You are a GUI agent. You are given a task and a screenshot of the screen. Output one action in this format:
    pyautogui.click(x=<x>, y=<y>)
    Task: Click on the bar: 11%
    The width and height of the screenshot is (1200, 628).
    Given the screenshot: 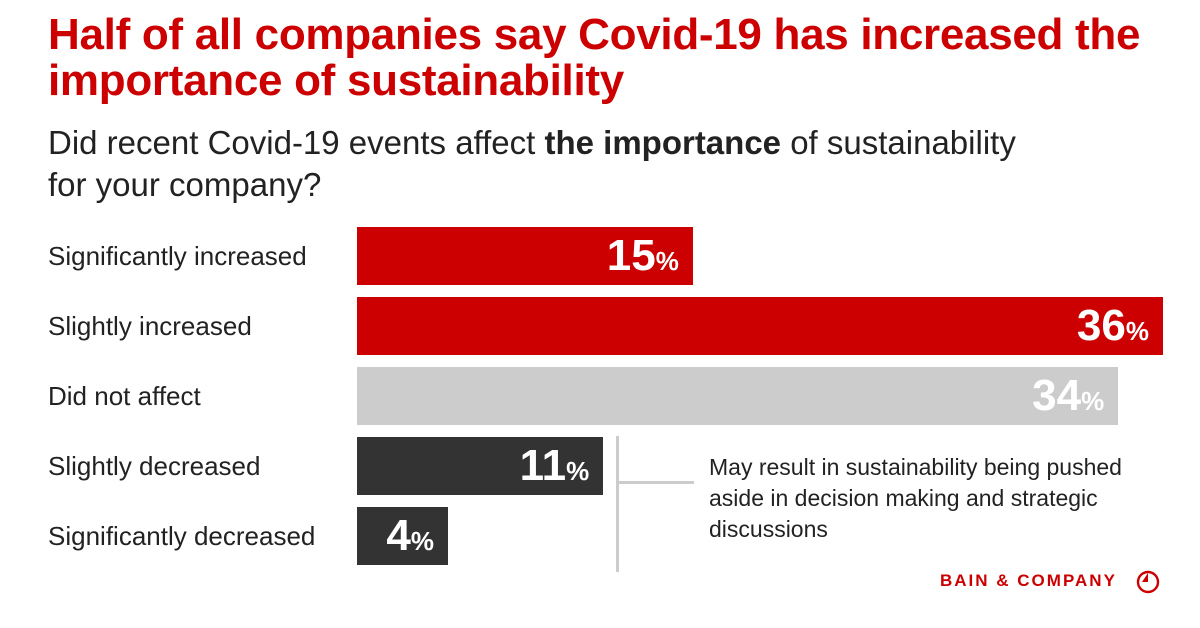 What is the action you would take?
    pyautogui.click(x=480, y=466)
    